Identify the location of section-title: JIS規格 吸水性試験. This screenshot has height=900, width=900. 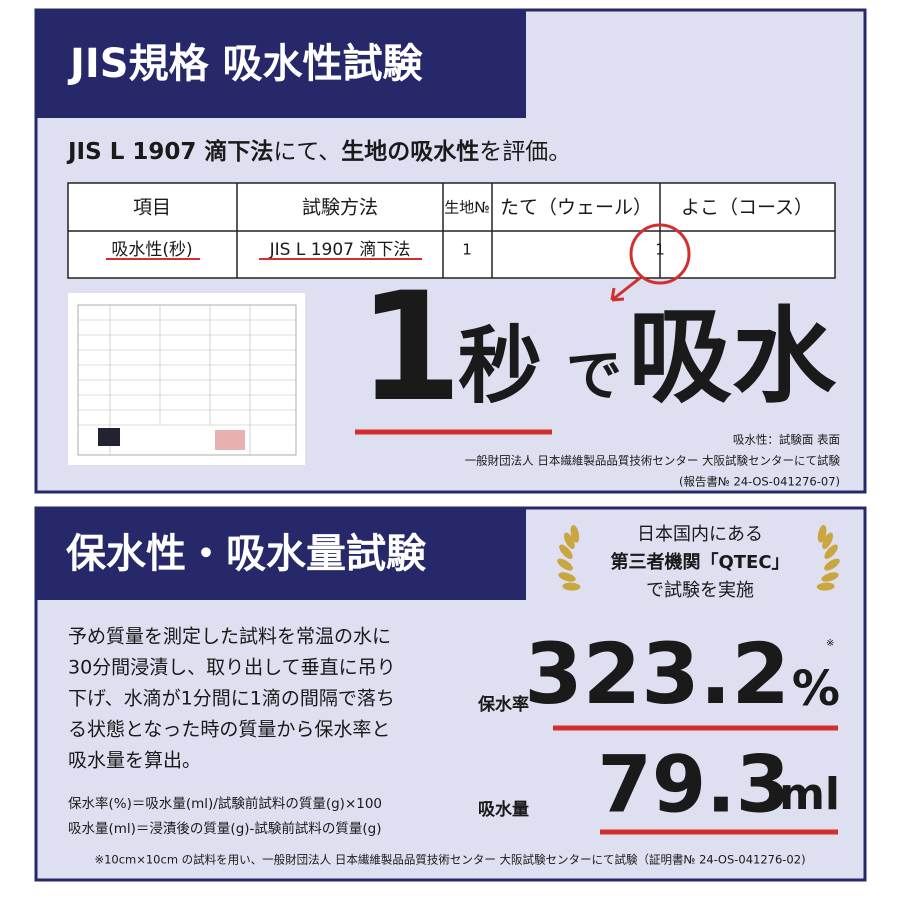
(245, 64).